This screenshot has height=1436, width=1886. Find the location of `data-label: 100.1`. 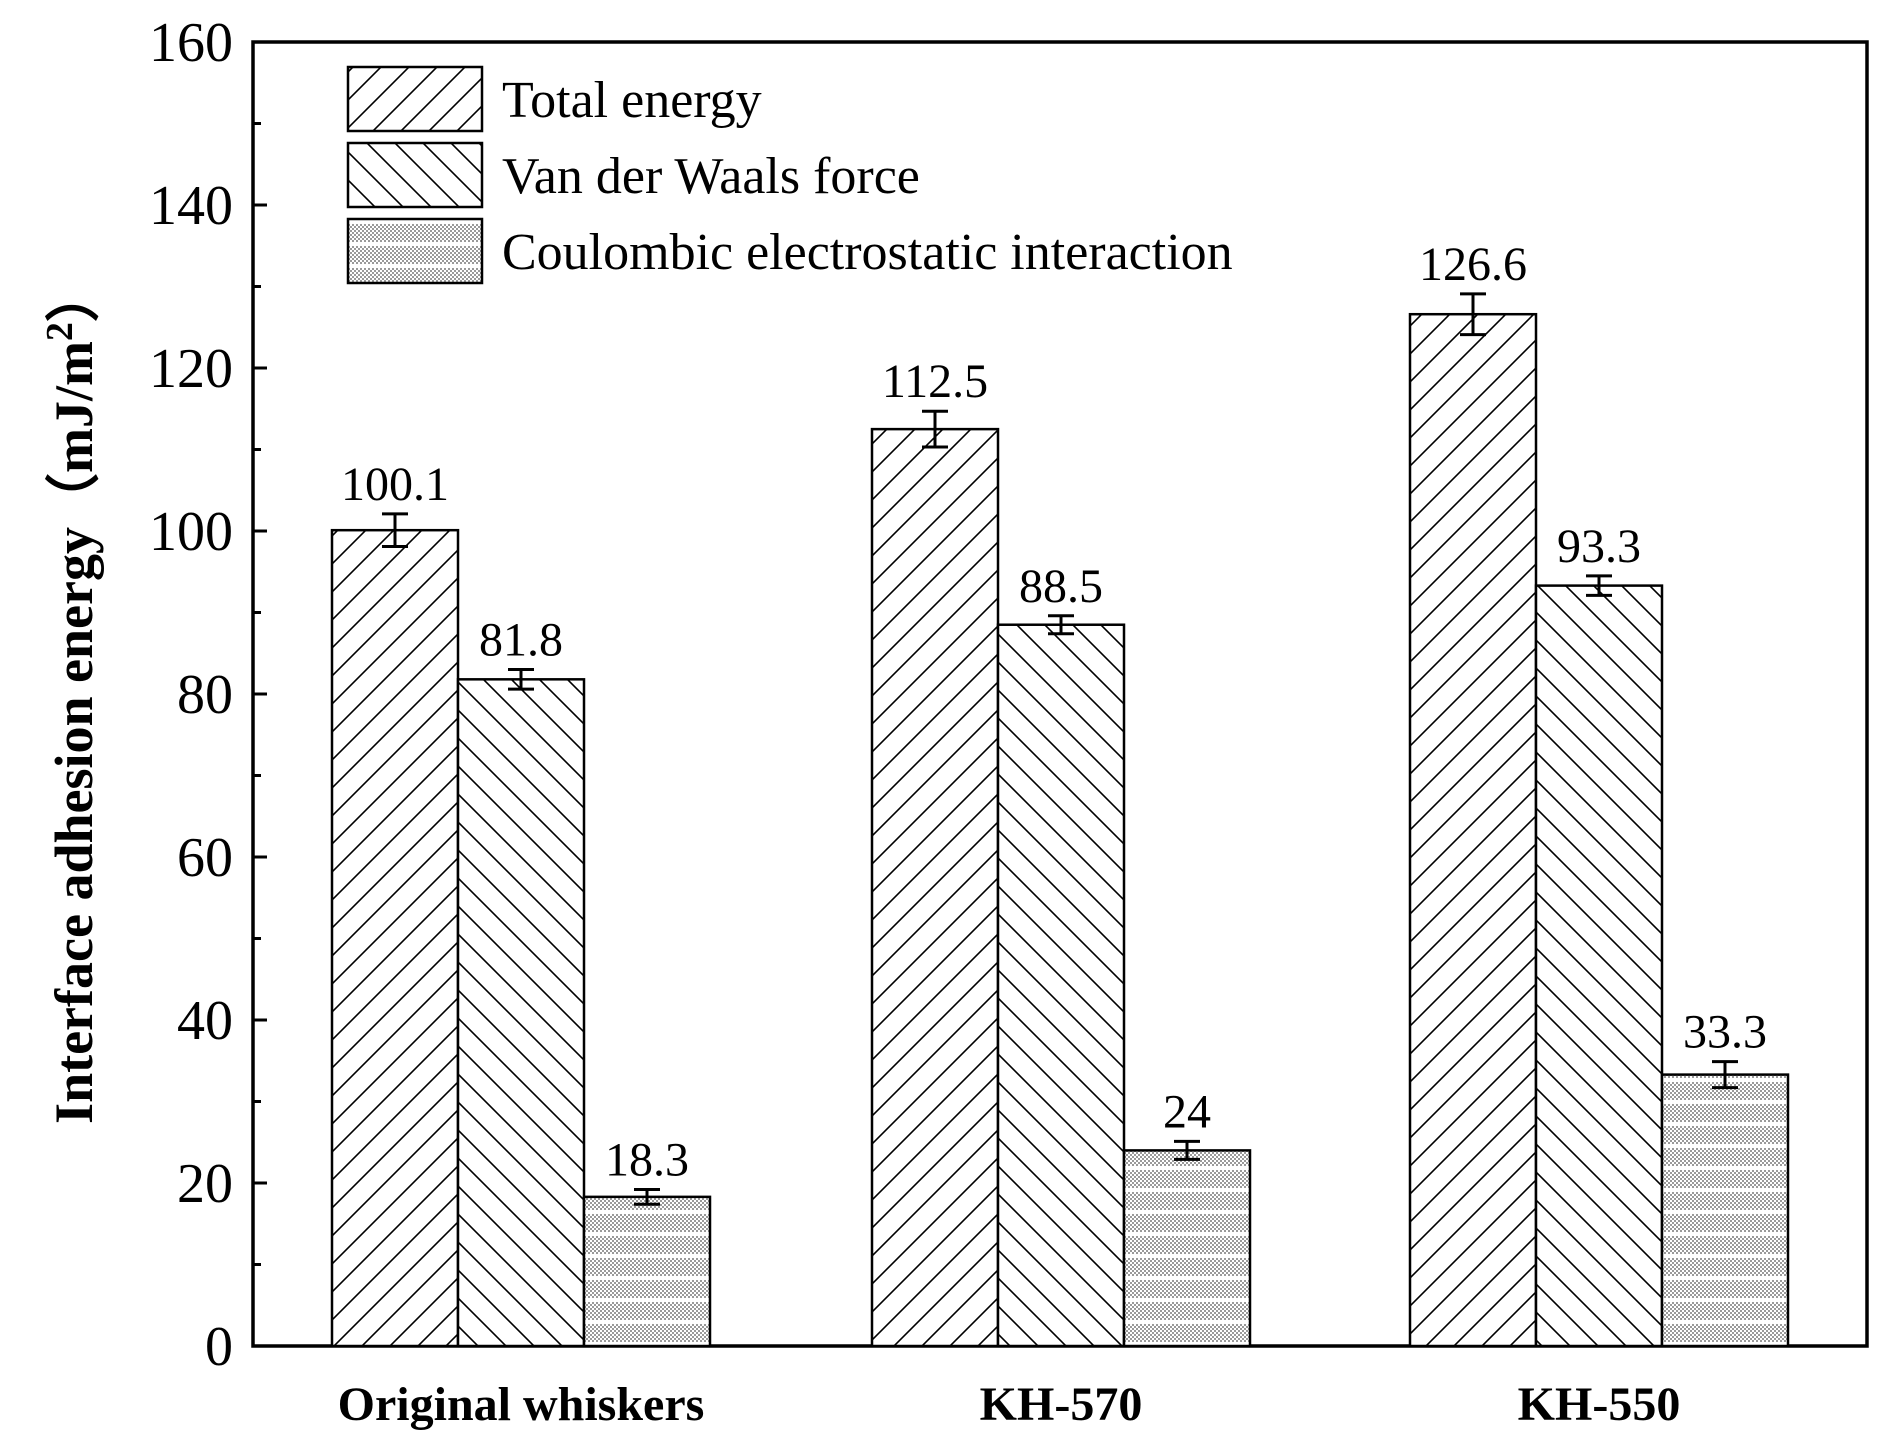

data-label: 100.1 is located at coordinates (395, 484).